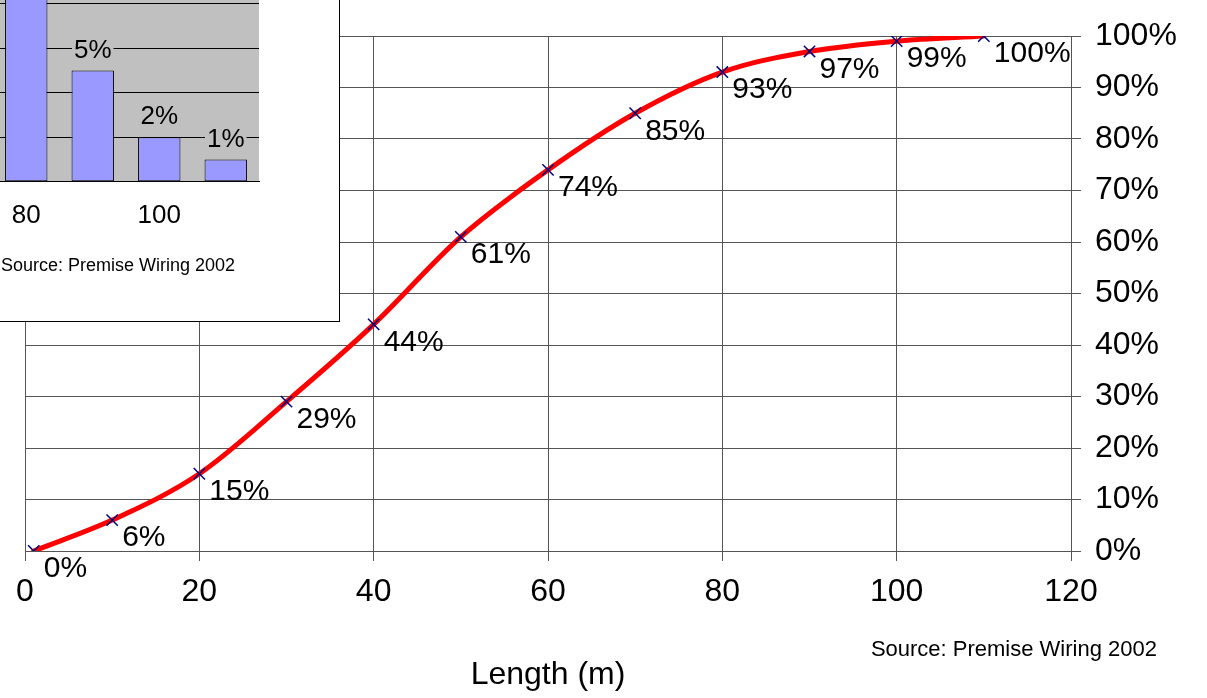 The width and height of the screenshot is (1207, 698). What do you see at coordinates (239, 490) in the screenshot?
I see `data-label: 15%` at bounding box center [239, 490].